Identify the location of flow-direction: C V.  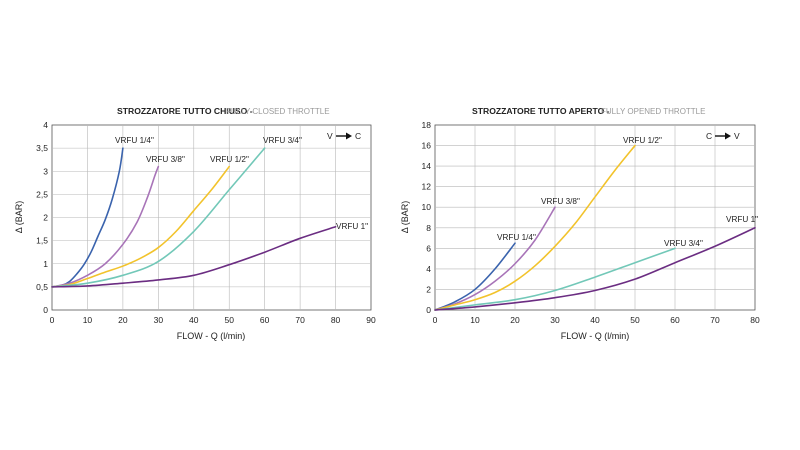
(723, 136).